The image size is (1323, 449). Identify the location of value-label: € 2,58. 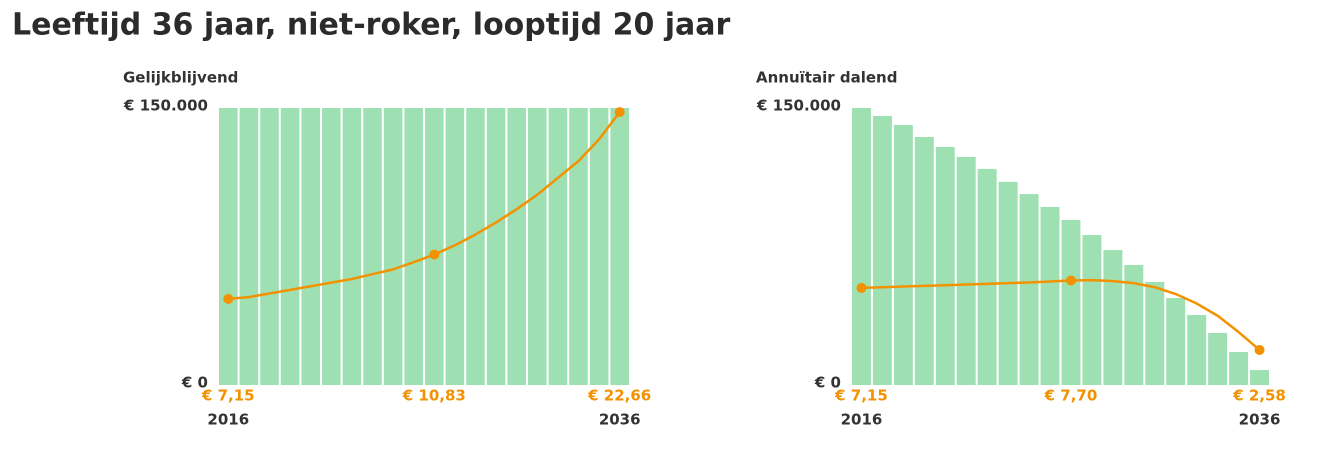
(1259, 396).